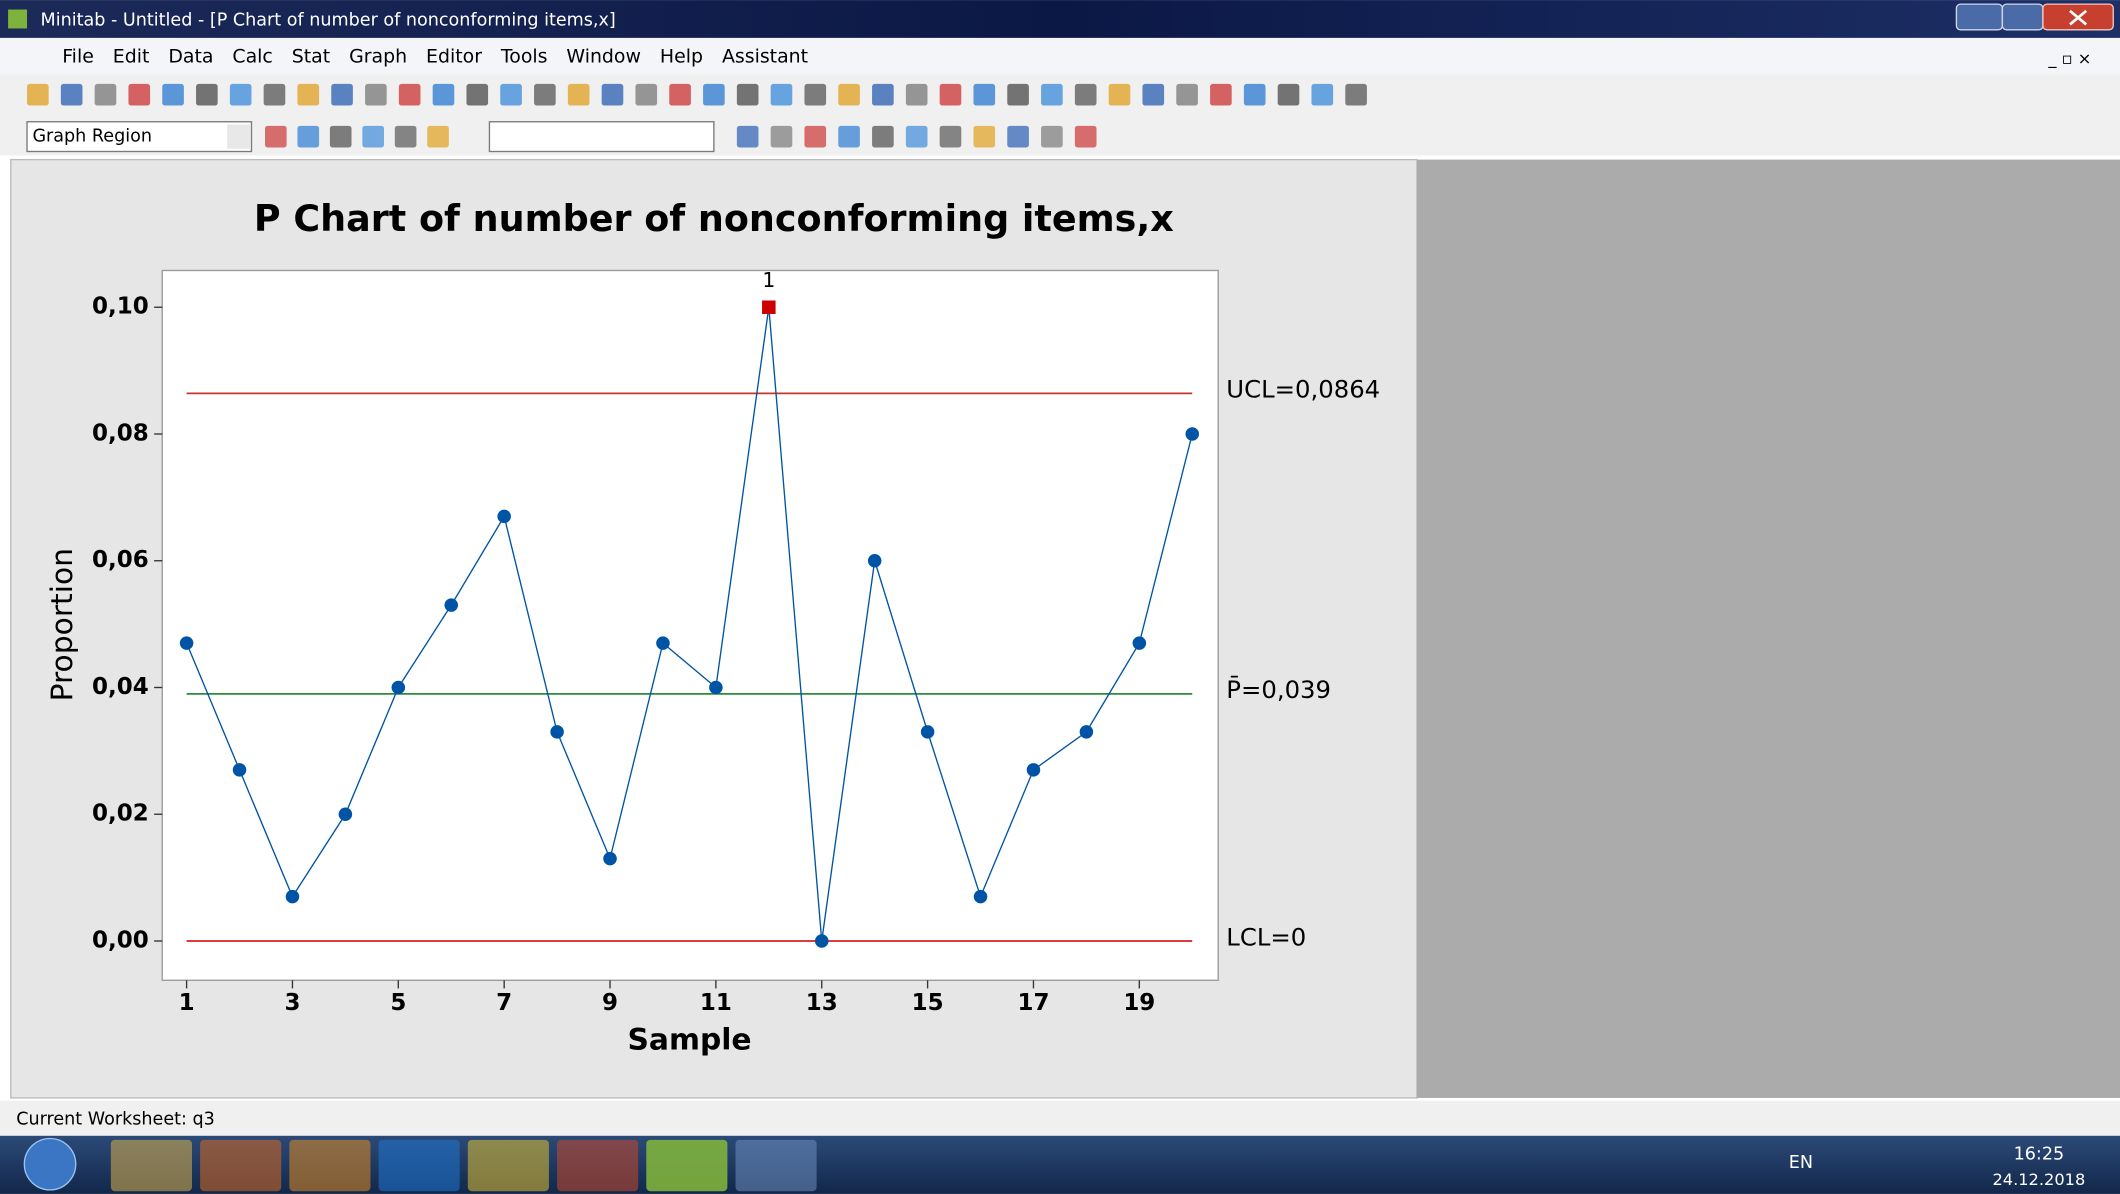 This screenshot has width=2120, height=1194. What do you see at coordinates (1033, 1003) in the screenshot?
I see `x-tick-label: 17` at bounding box center [1033, 1003].